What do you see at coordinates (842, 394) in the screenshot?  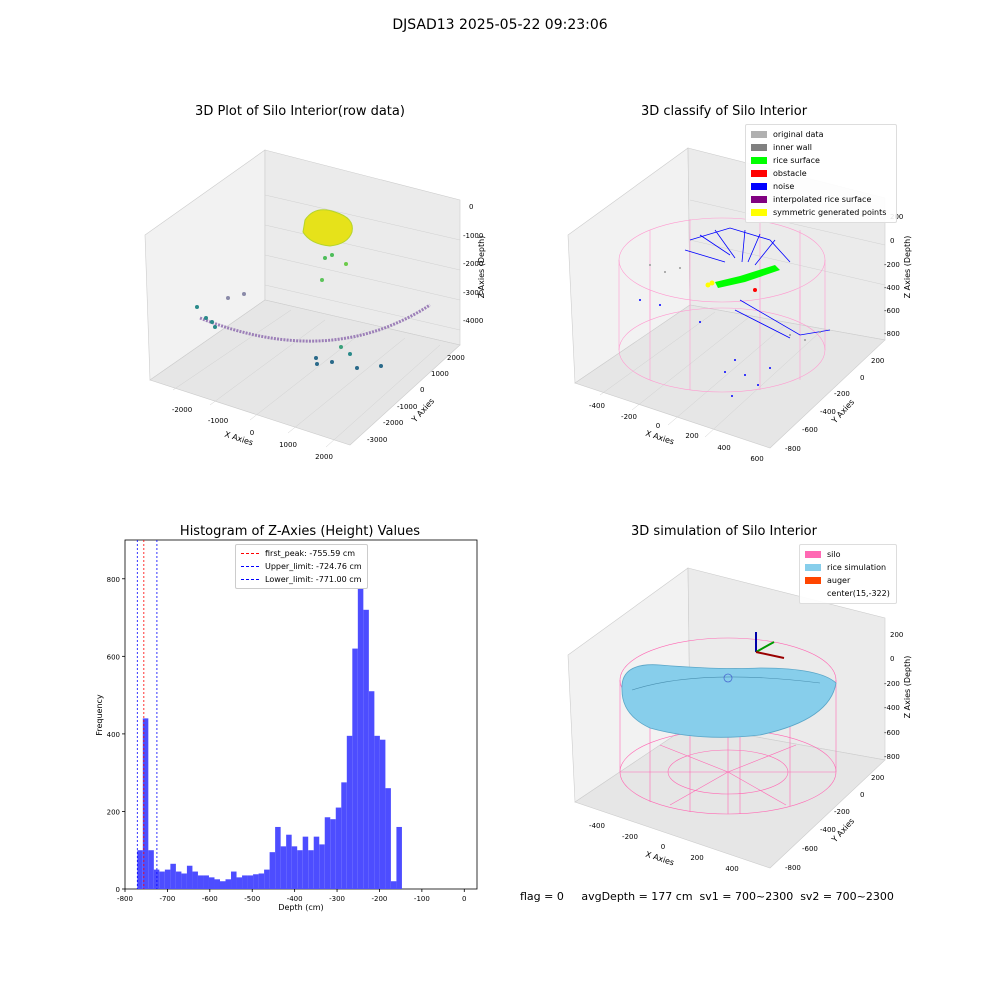 I see `classify-y-tick: -200` at bounding box center [842, 394].